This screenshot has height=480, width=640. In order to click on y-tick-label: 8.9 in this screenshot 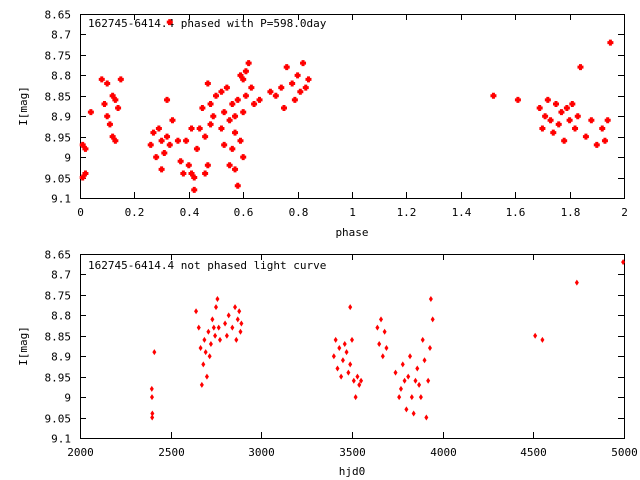, I will do `click(61, 357)`.